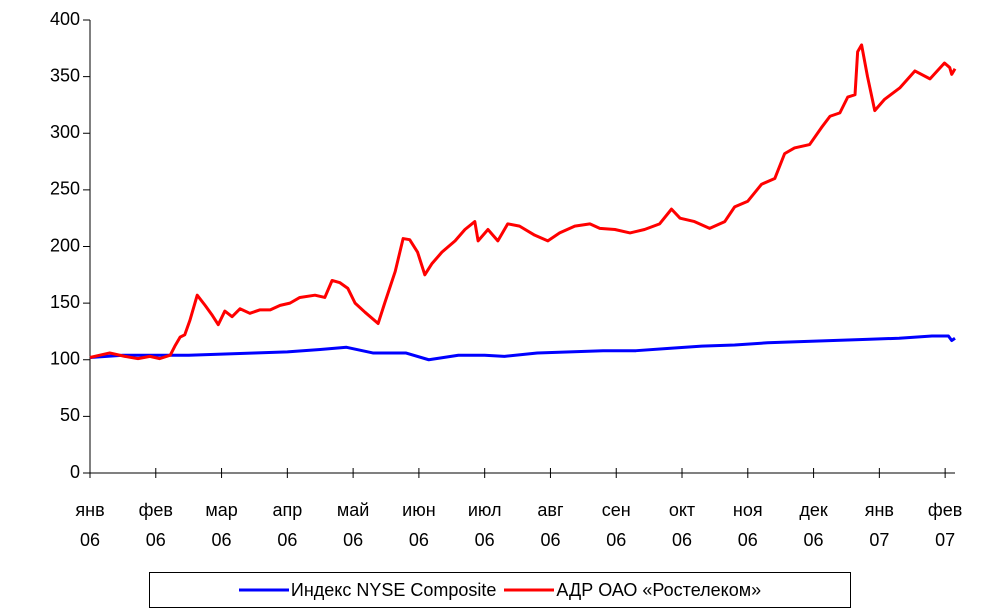 The height and width of the screenshot is (611, 987). Describe the element at coordinates (879, 525) in the screenshot. I see `x-tick-label: янв 07` at that location.